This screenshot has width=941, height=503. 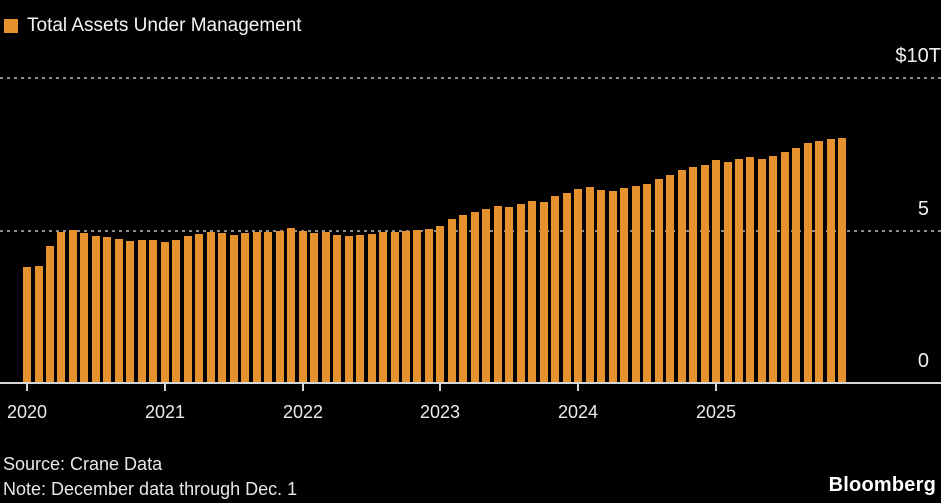 What do you see at coordinates (923, 209) in the screenshot?
I see `y-axis-label: 5` at bounding box center [923, 209].